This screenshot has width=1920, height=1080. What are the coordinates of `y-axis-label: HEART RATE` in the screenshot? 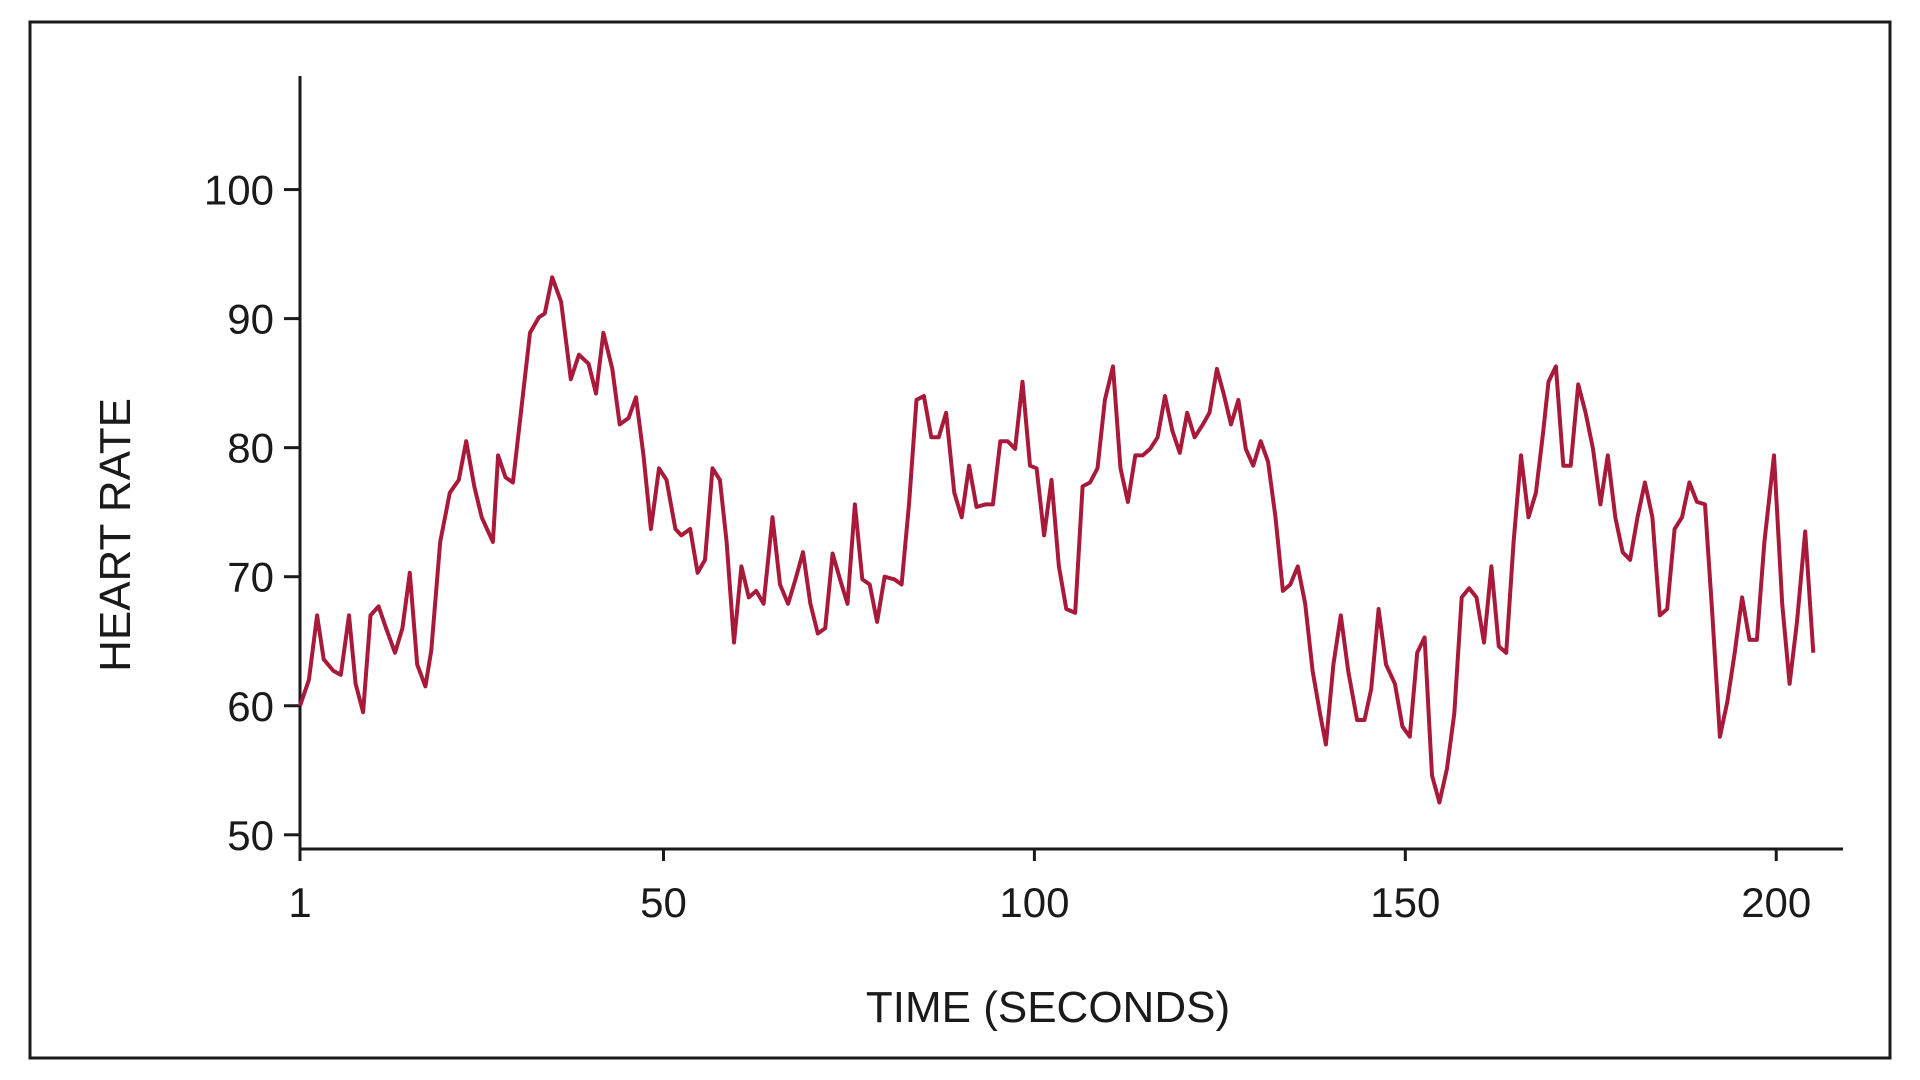 It's located at (115, 535).